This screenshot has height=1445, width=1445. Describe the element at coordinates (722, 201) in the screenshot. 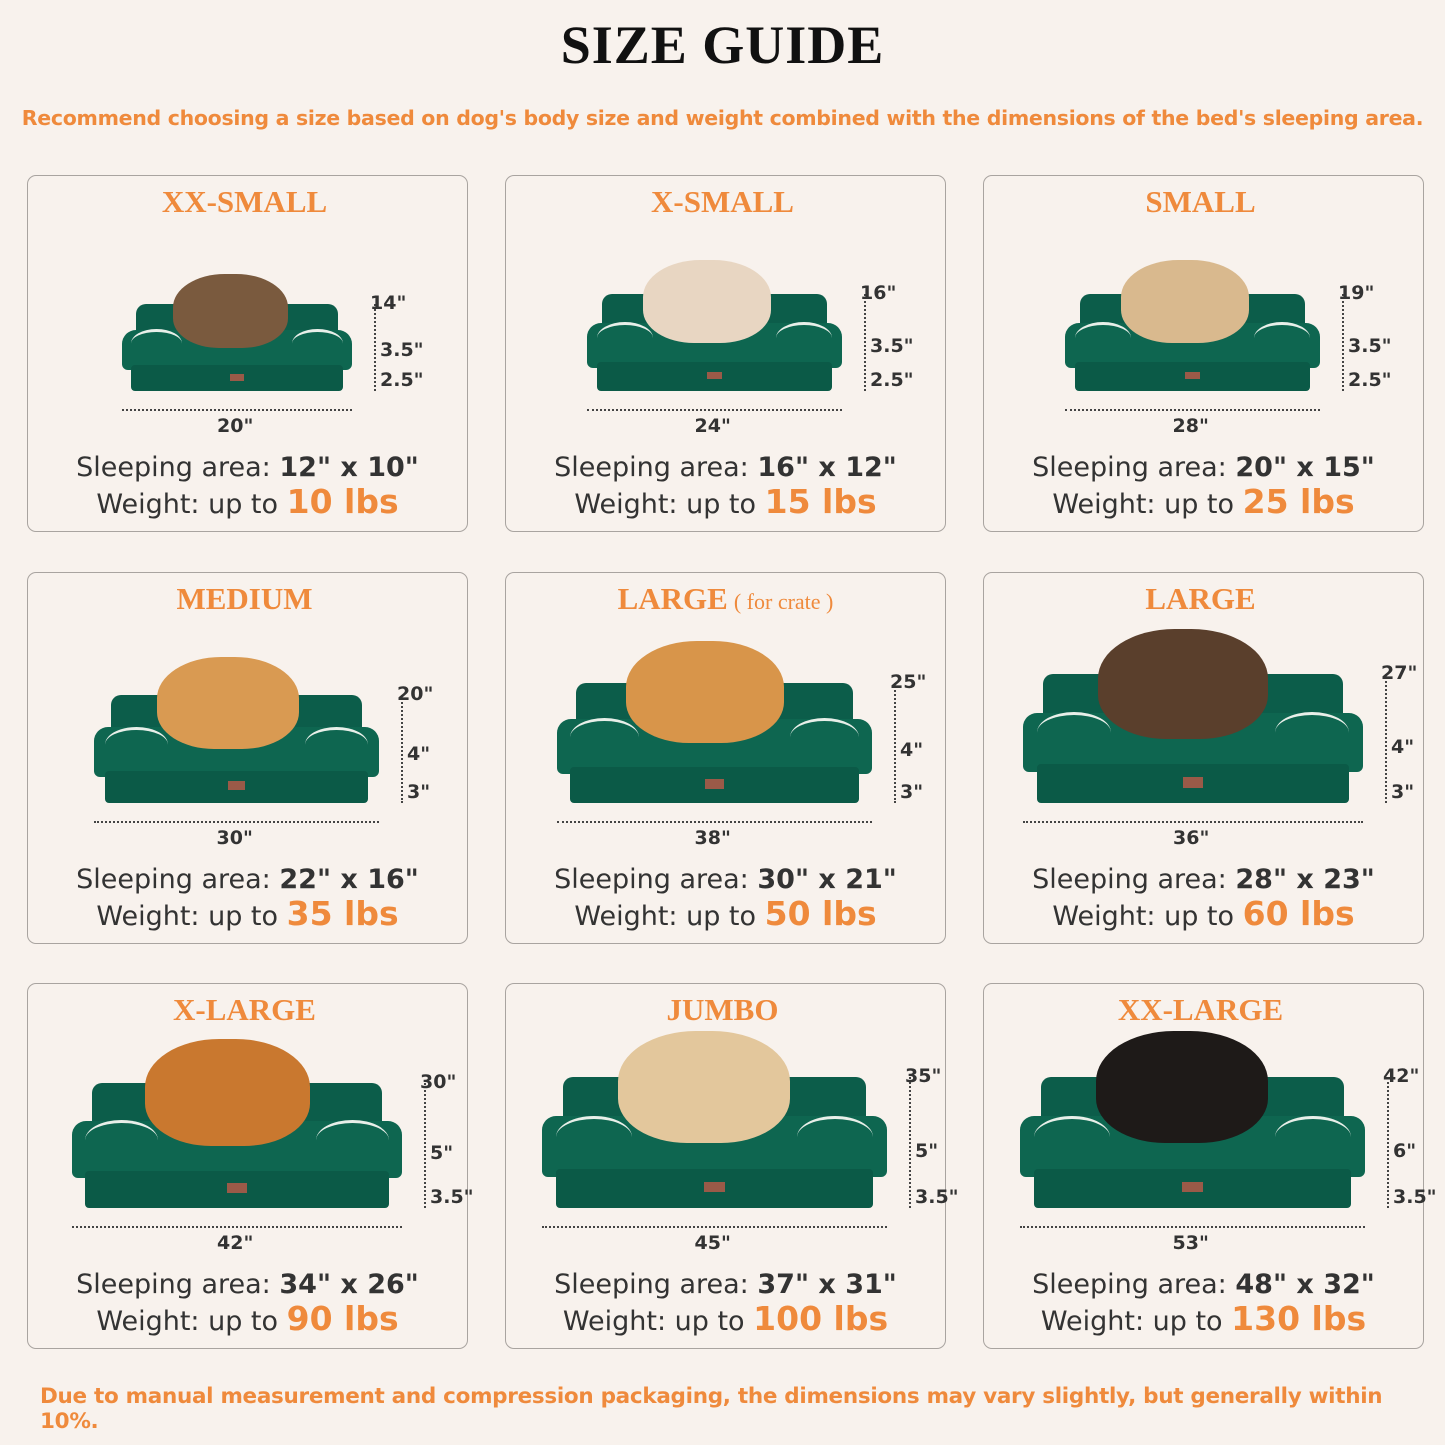

I see `size-name-text: X-SMALL` at that location.